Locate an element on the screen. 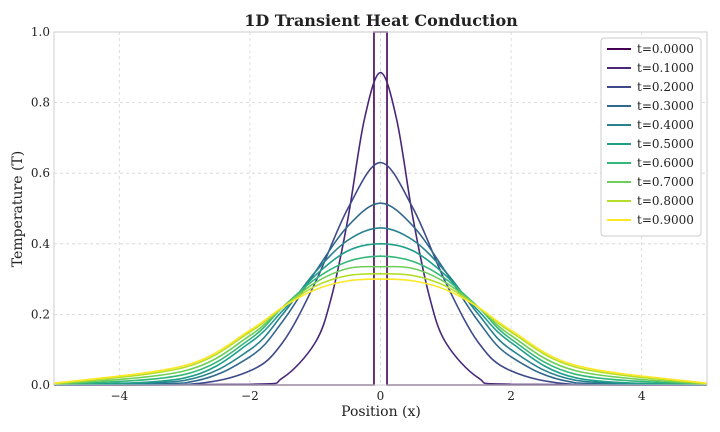 Image resolution: width=720 pixels, height=432 pixels. legend-label: t=0.7000 is located at coordinates (665, 182).